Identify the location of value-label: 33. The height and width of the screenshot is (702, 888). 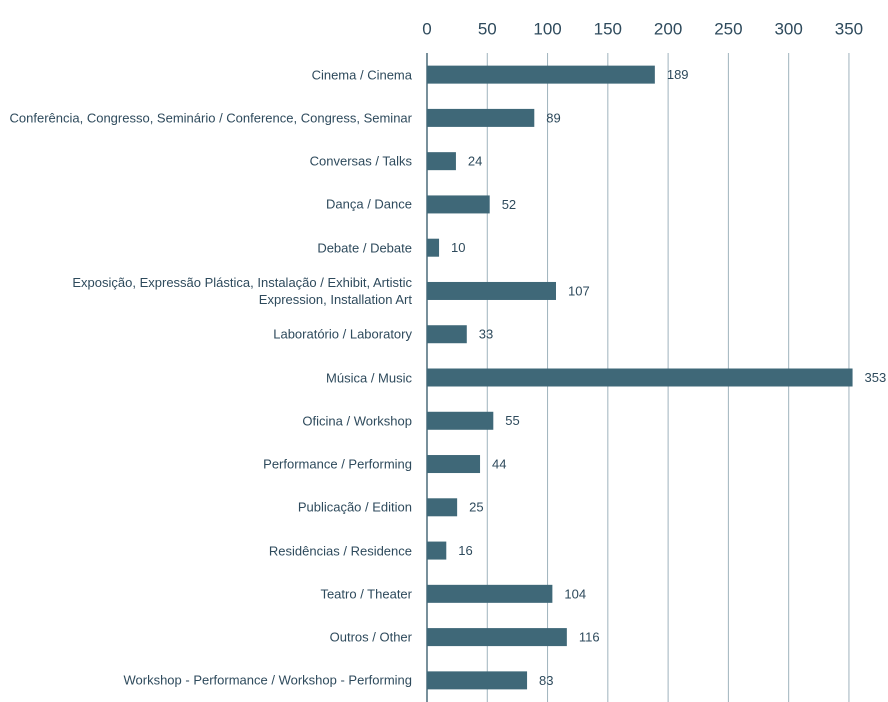
(486, 334).